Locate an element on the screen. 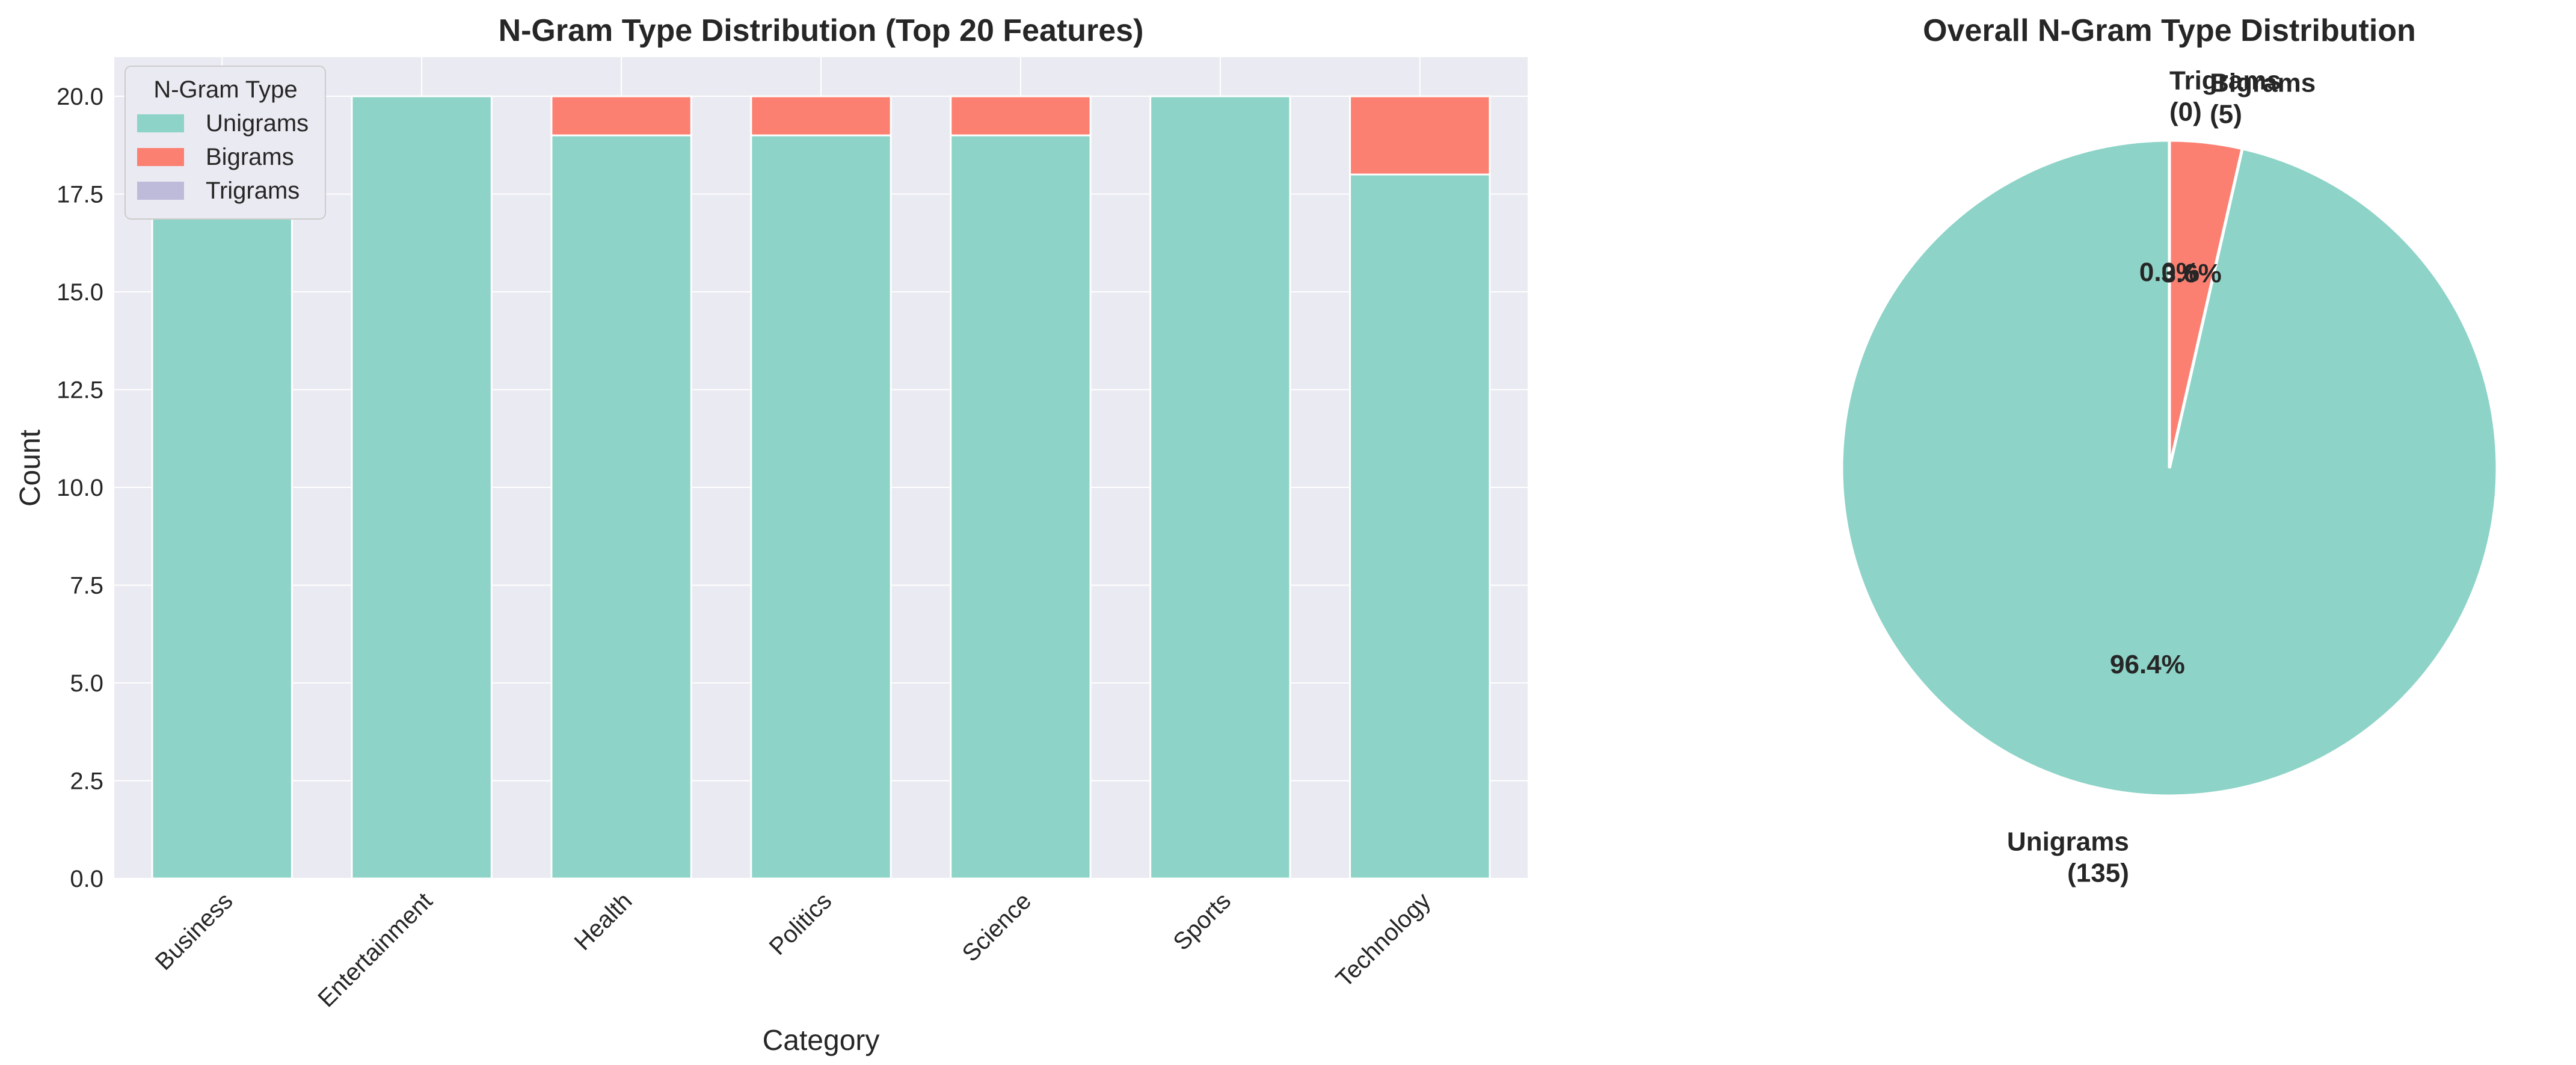  y-tick-label: 15.0 is located at coordinates (80, 292).